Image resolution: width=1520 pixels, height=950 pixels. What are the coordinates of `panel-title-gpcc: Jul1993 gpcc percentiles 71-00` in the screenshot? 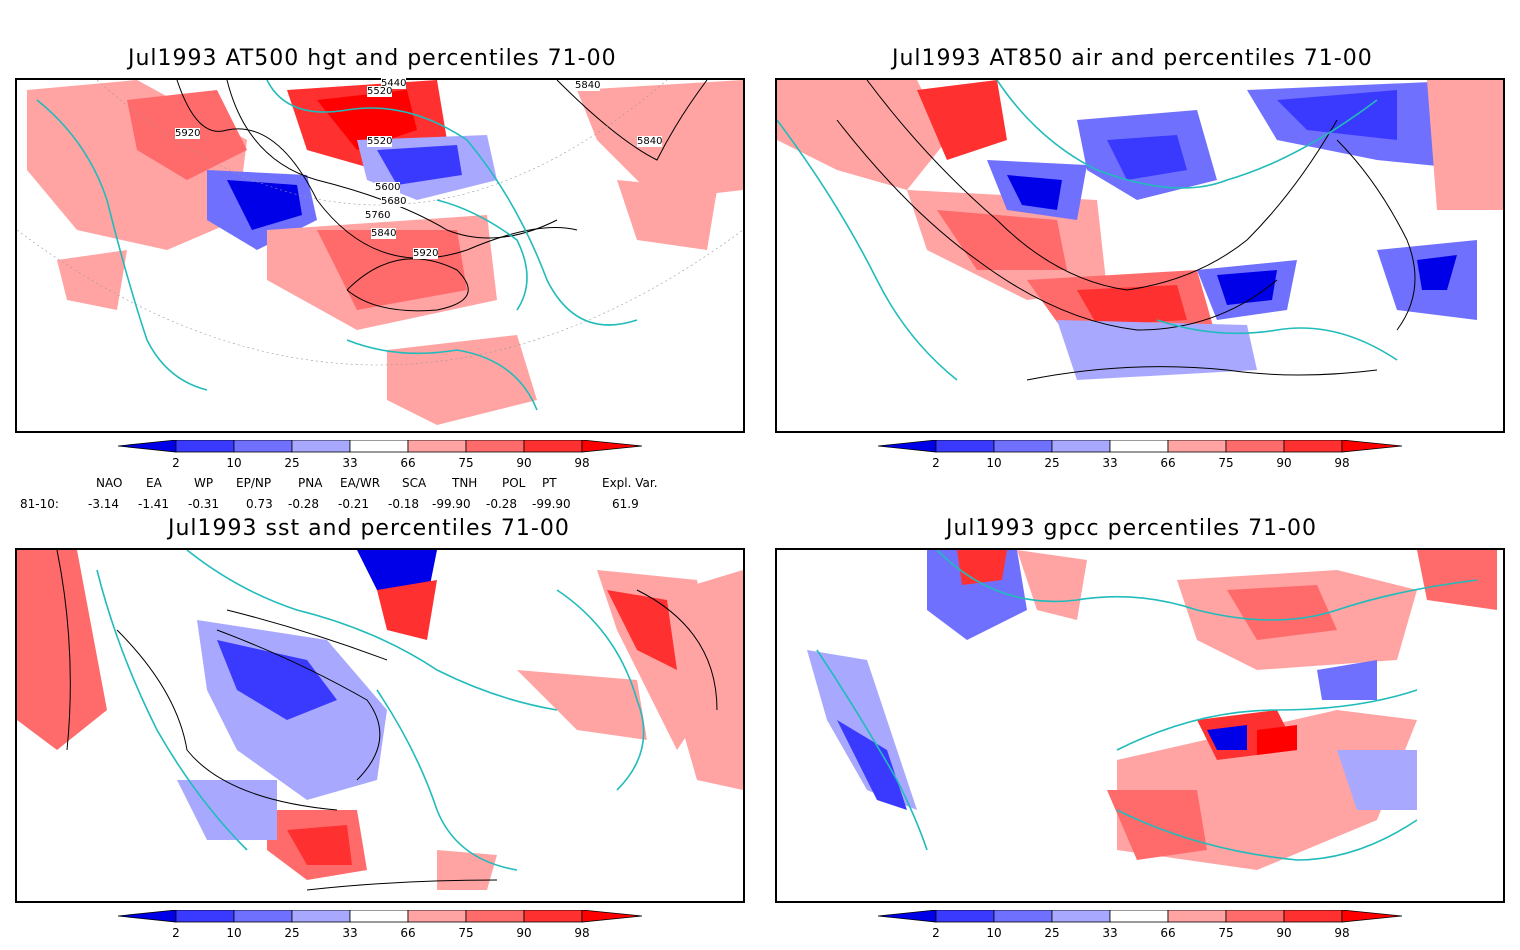 It's located at (1132, 528).